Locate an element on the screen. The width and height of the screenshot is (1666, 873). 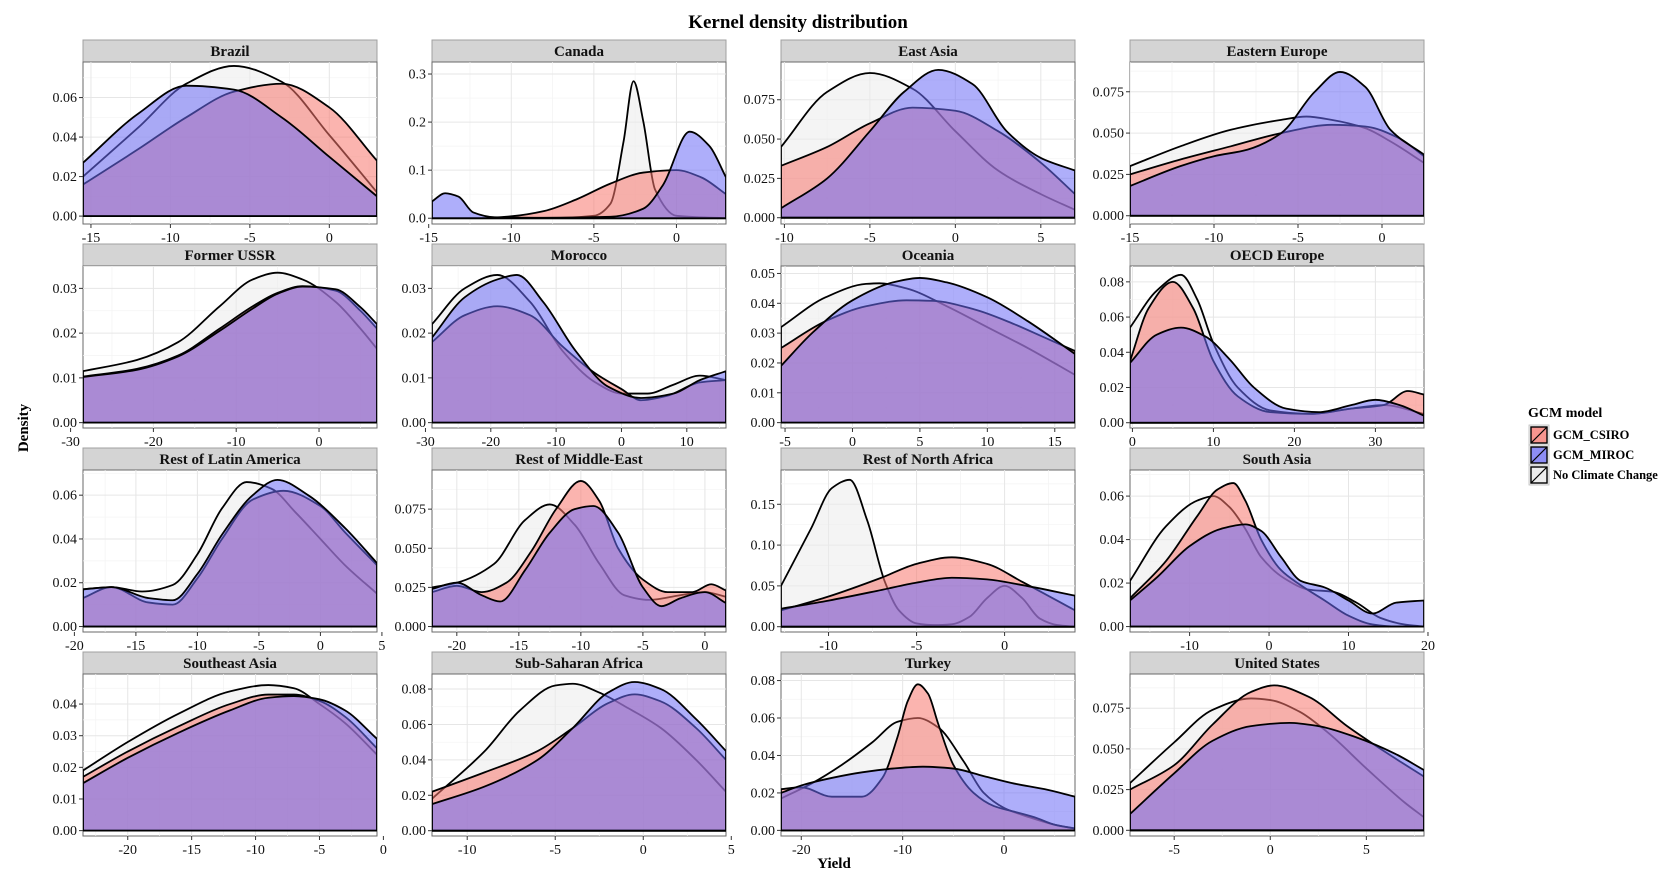
density-area-rest-of-latin-america-gcm-miroc is located at coordinates (230, 553).